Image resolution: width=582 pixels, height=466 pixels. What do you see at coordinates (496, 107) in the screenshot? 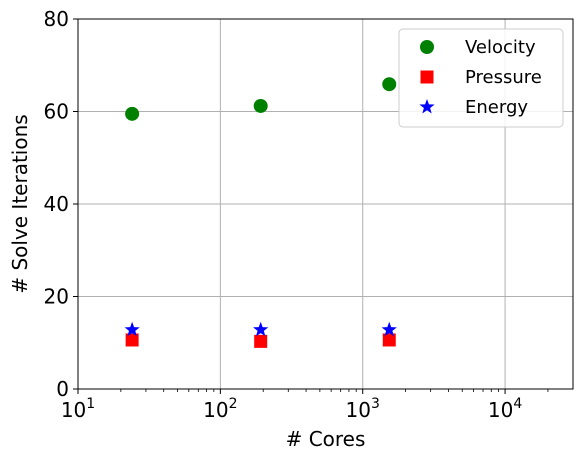
I see `legend-energy-label: Energy` at bounding box center [496, 107].